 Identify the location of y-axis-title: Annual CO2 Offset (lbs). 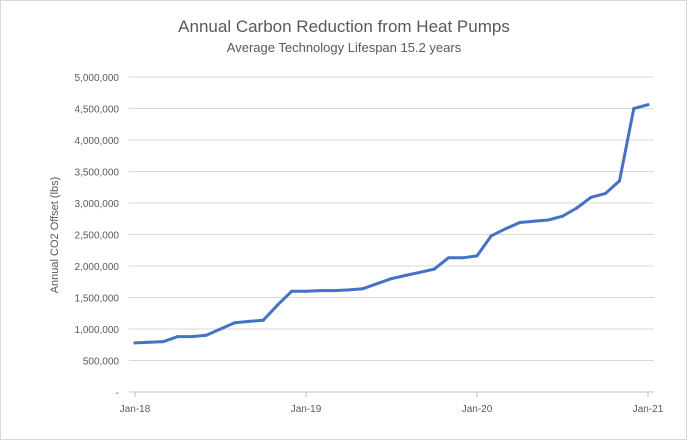
(55, 235).